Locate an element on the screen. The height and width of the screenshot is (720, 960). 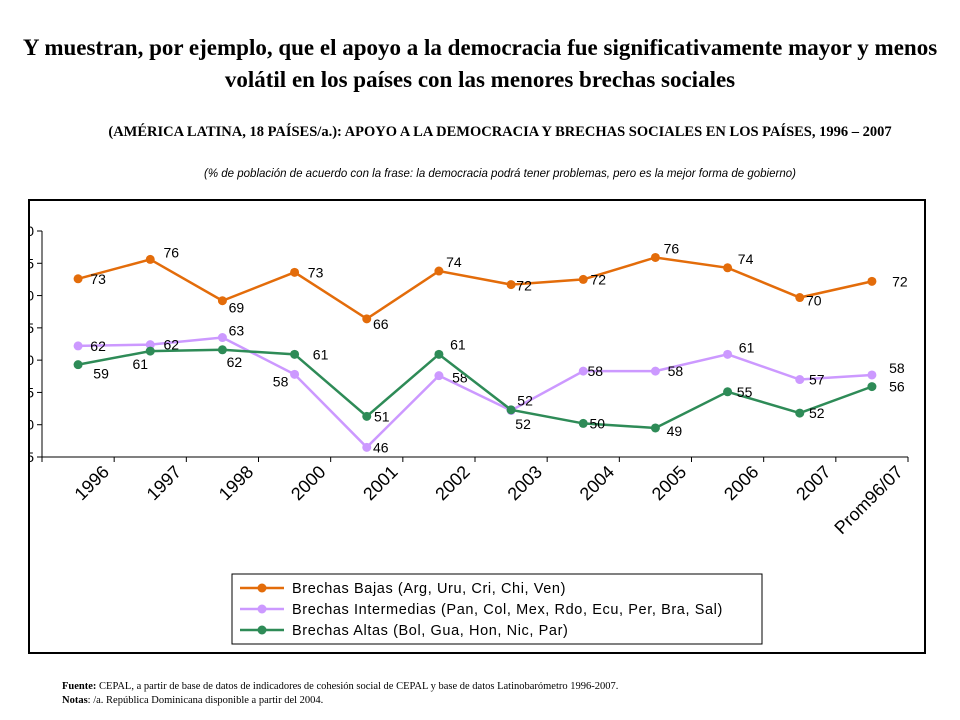
data-label: 51 is located at coordinates (382, 416).